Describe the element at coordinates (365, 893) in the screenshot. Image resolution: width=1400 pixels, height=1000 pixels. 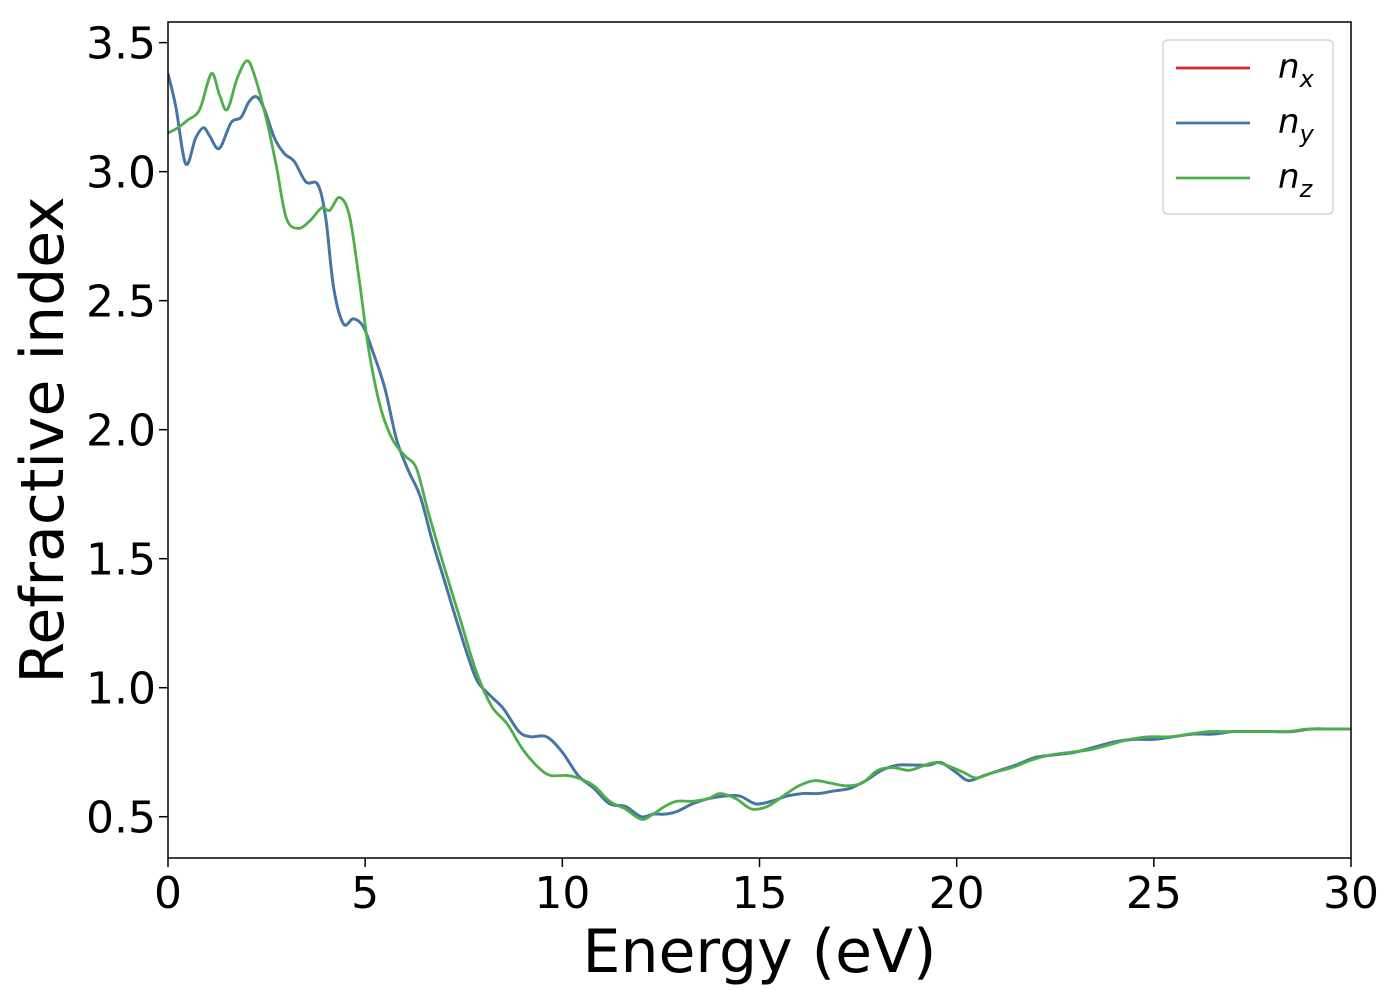
I see `x-tick-label: 5` at that location.